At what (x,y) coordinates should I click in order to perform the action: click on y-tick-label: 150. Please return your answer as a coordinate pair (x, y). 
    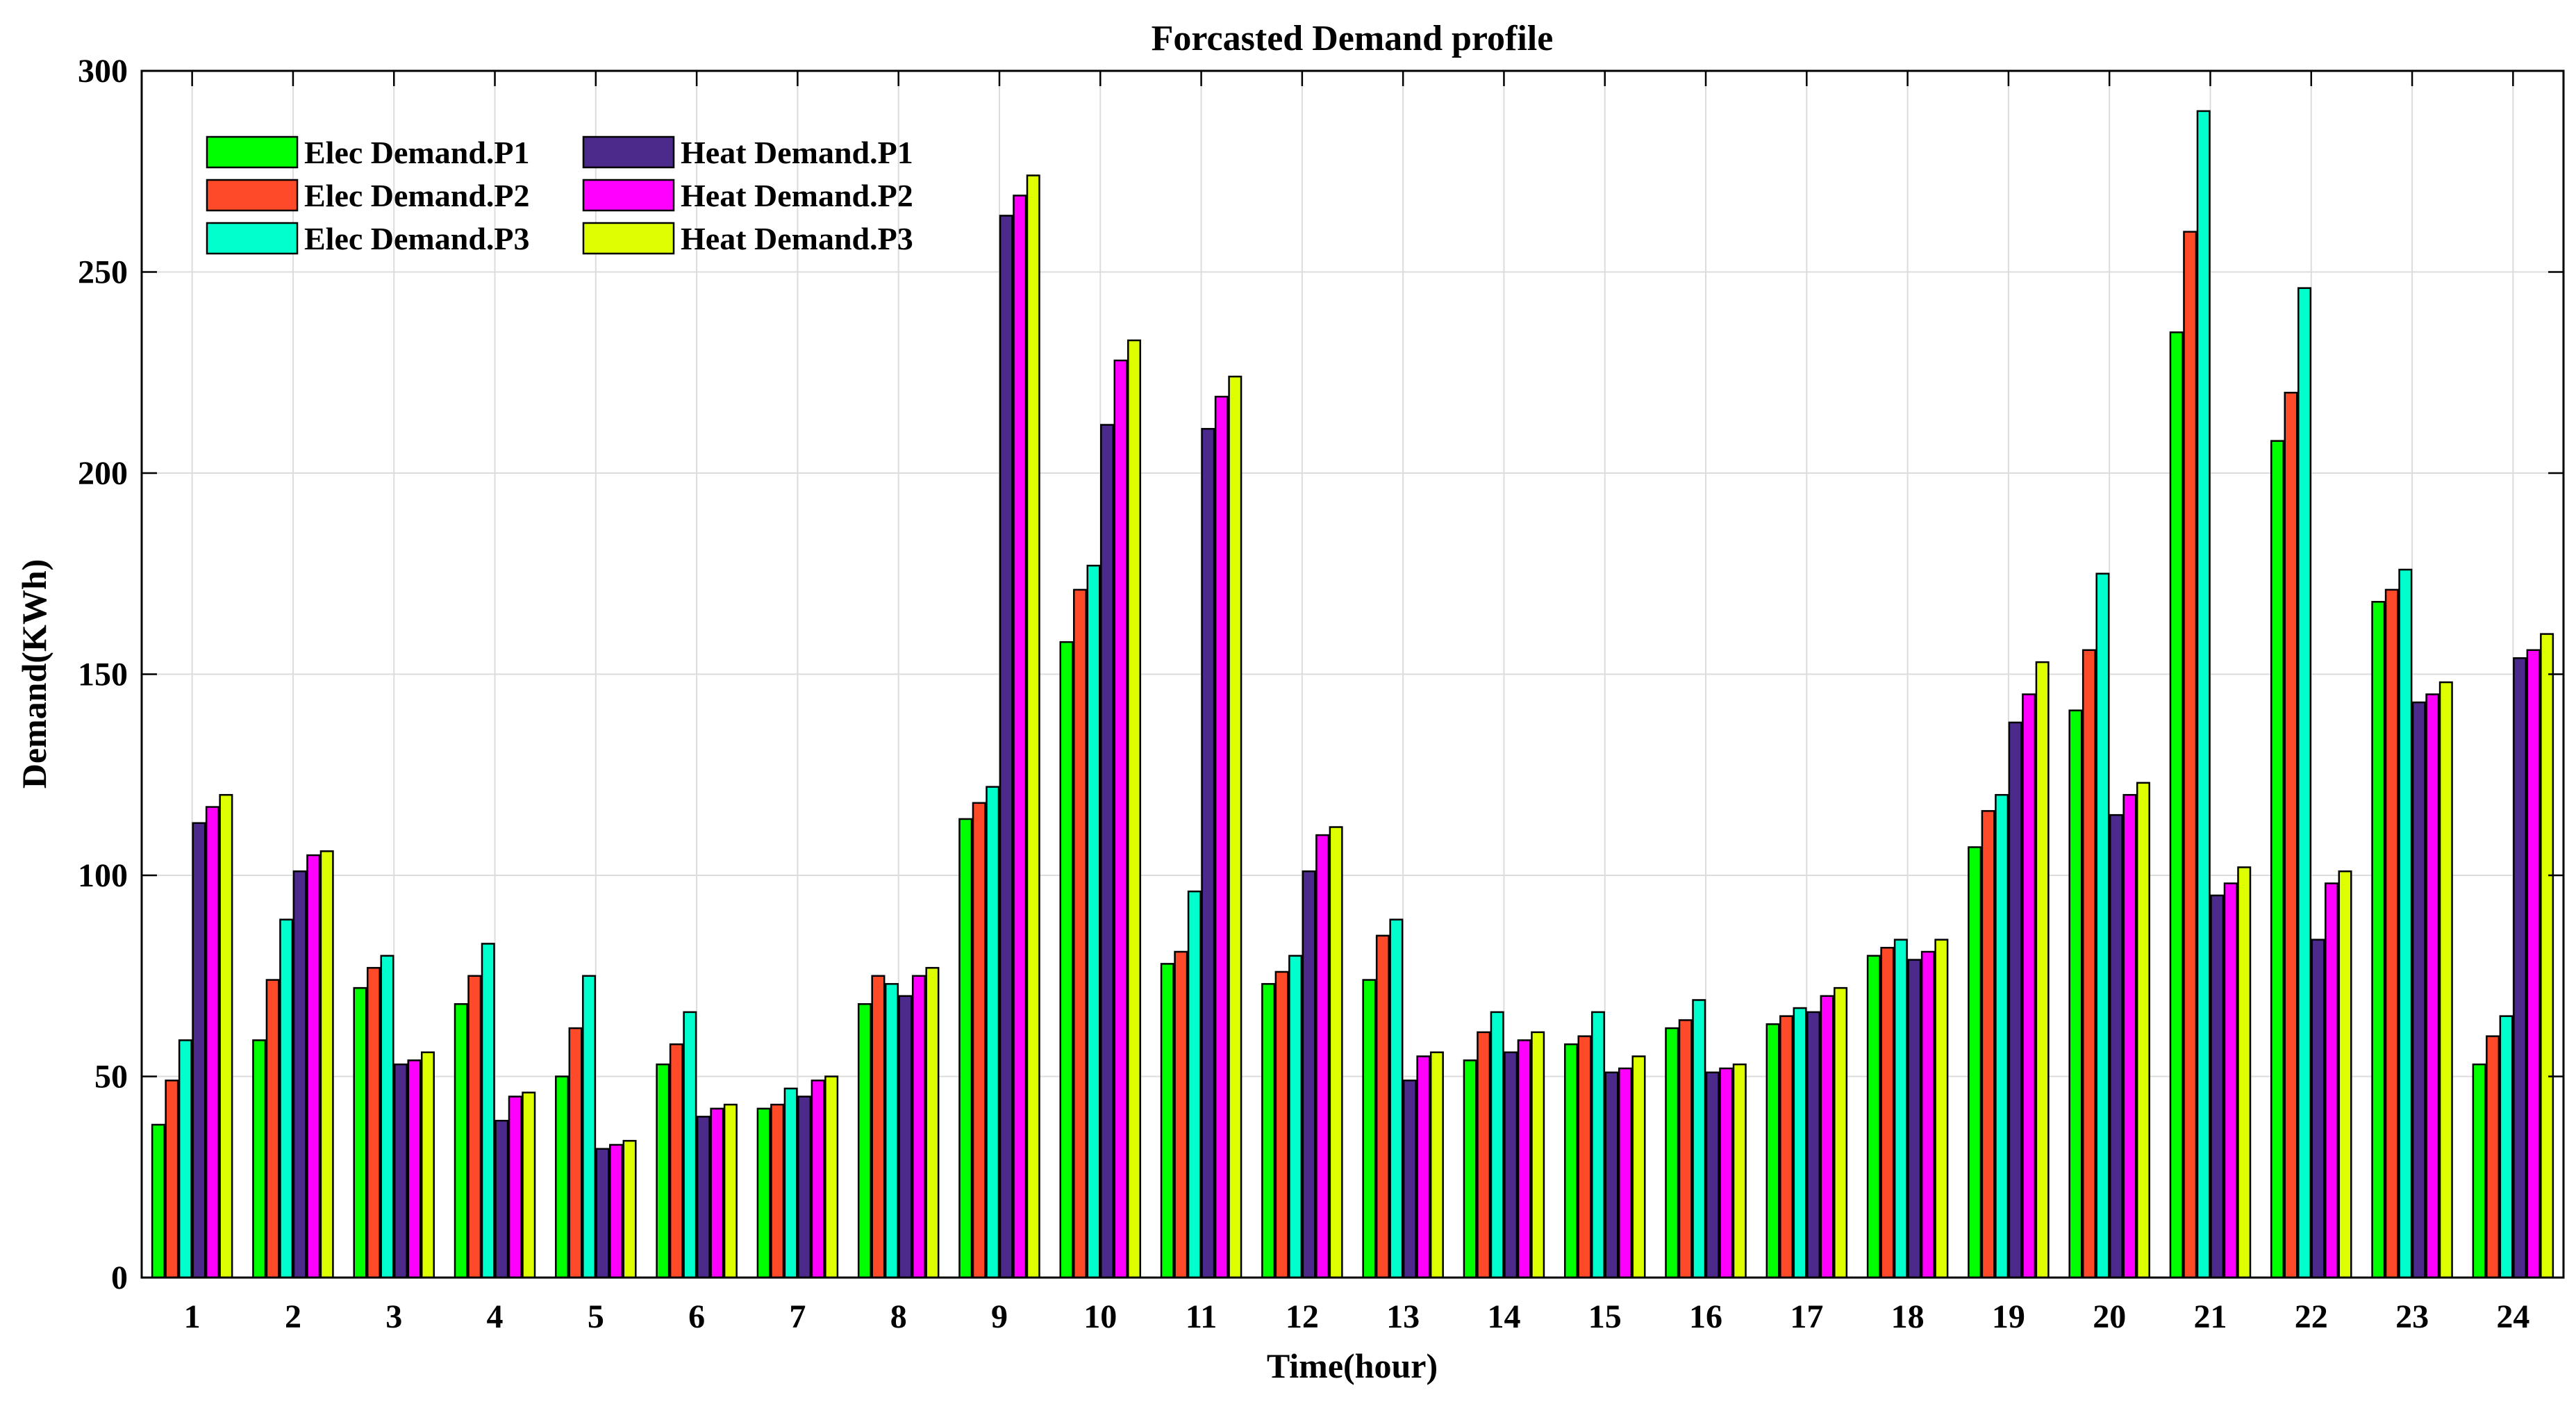
    Looking at the image, I should click on (103, 674).